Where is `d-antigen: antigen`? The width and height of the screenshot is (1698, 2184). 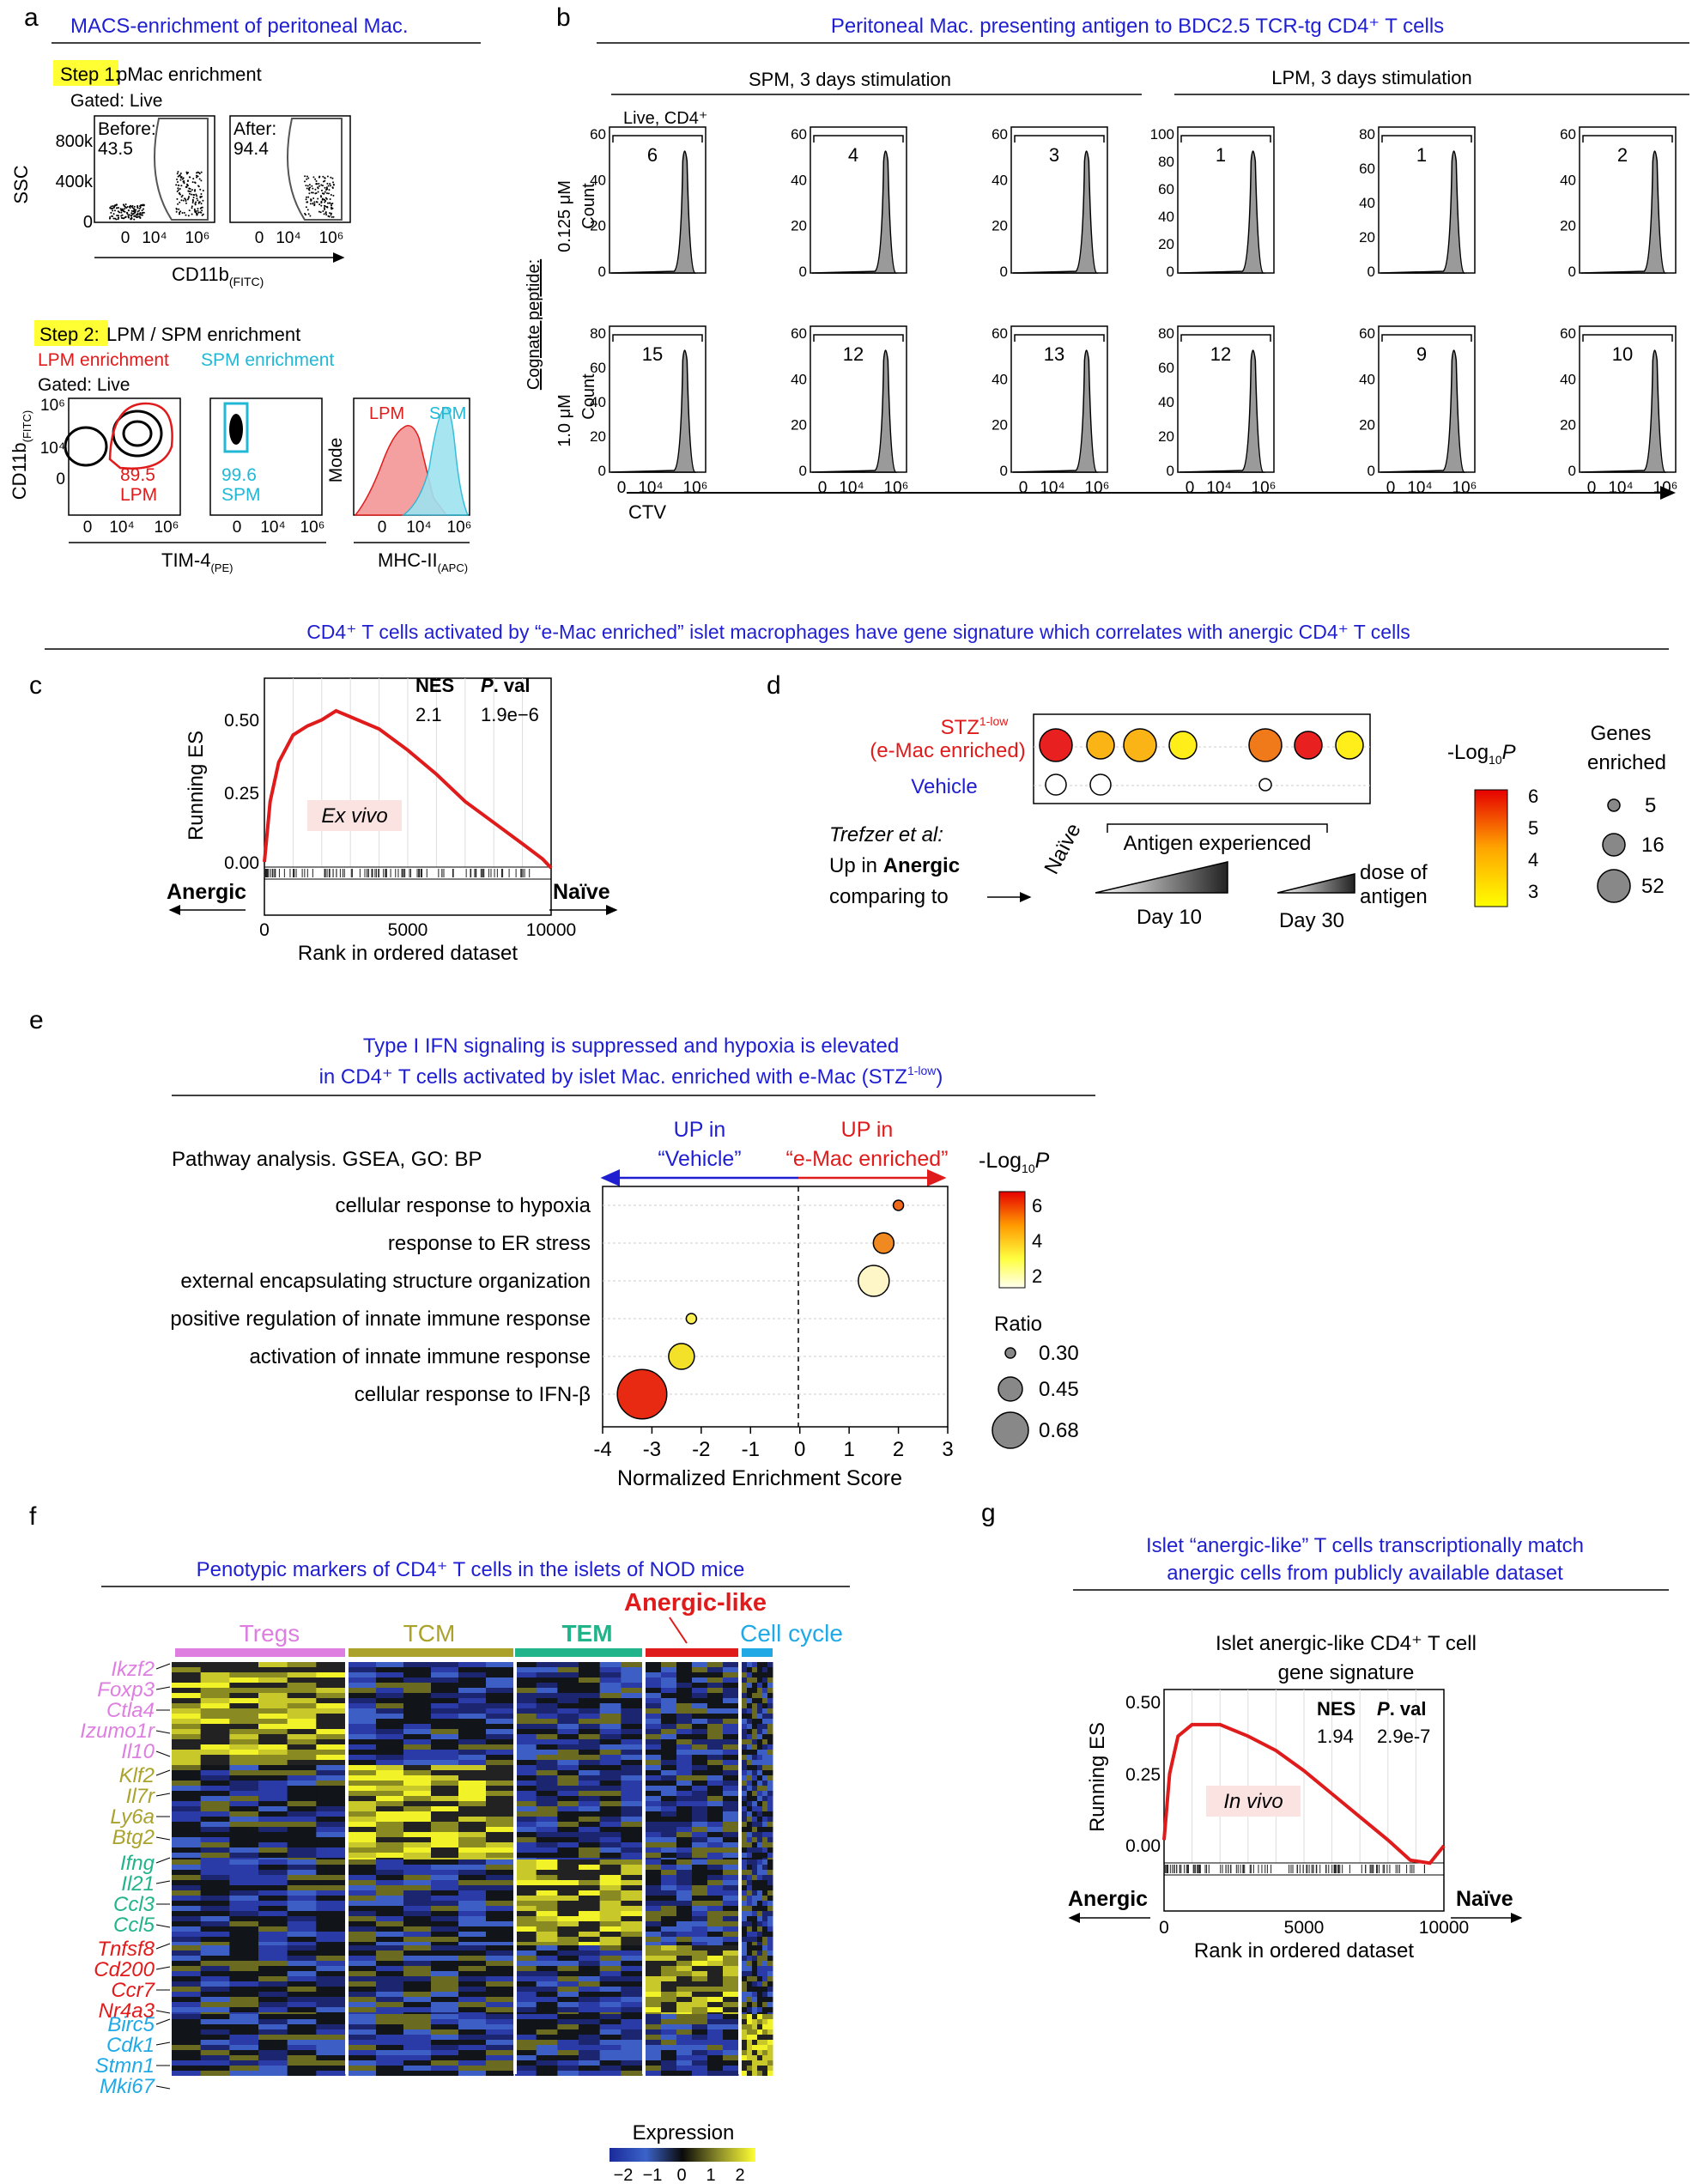 d-antigen: antigen is located at coordinates (1394, 897).